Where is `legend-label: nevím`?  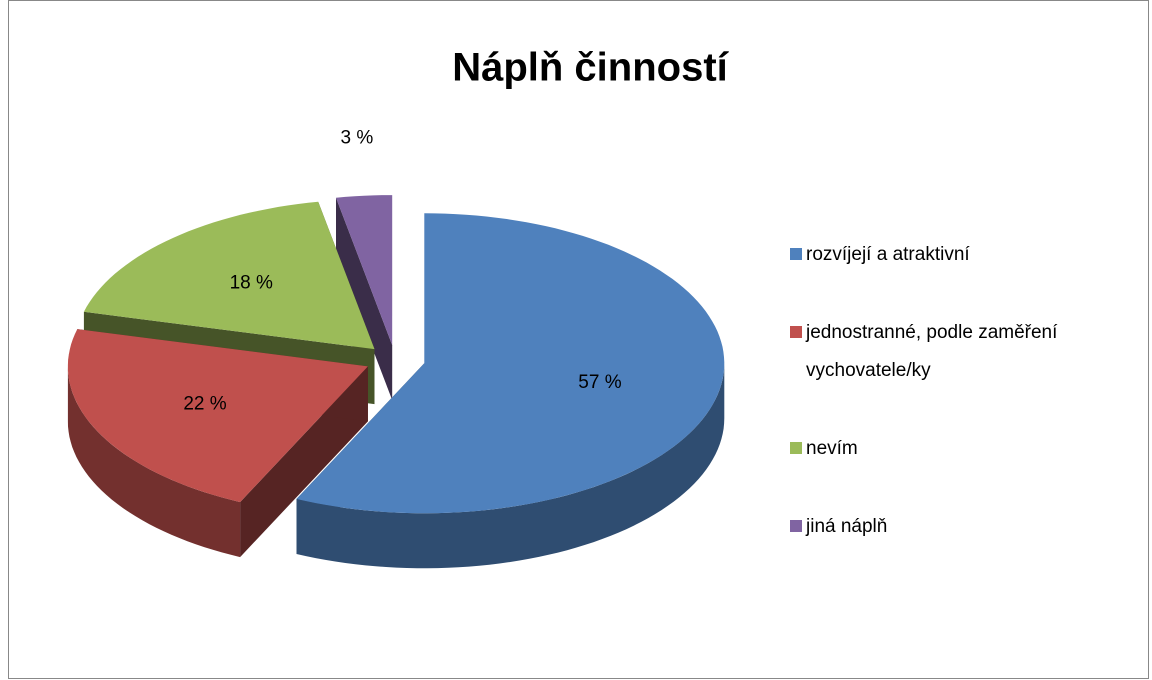
legend-label: nevím is located at coordinates (832, 448).